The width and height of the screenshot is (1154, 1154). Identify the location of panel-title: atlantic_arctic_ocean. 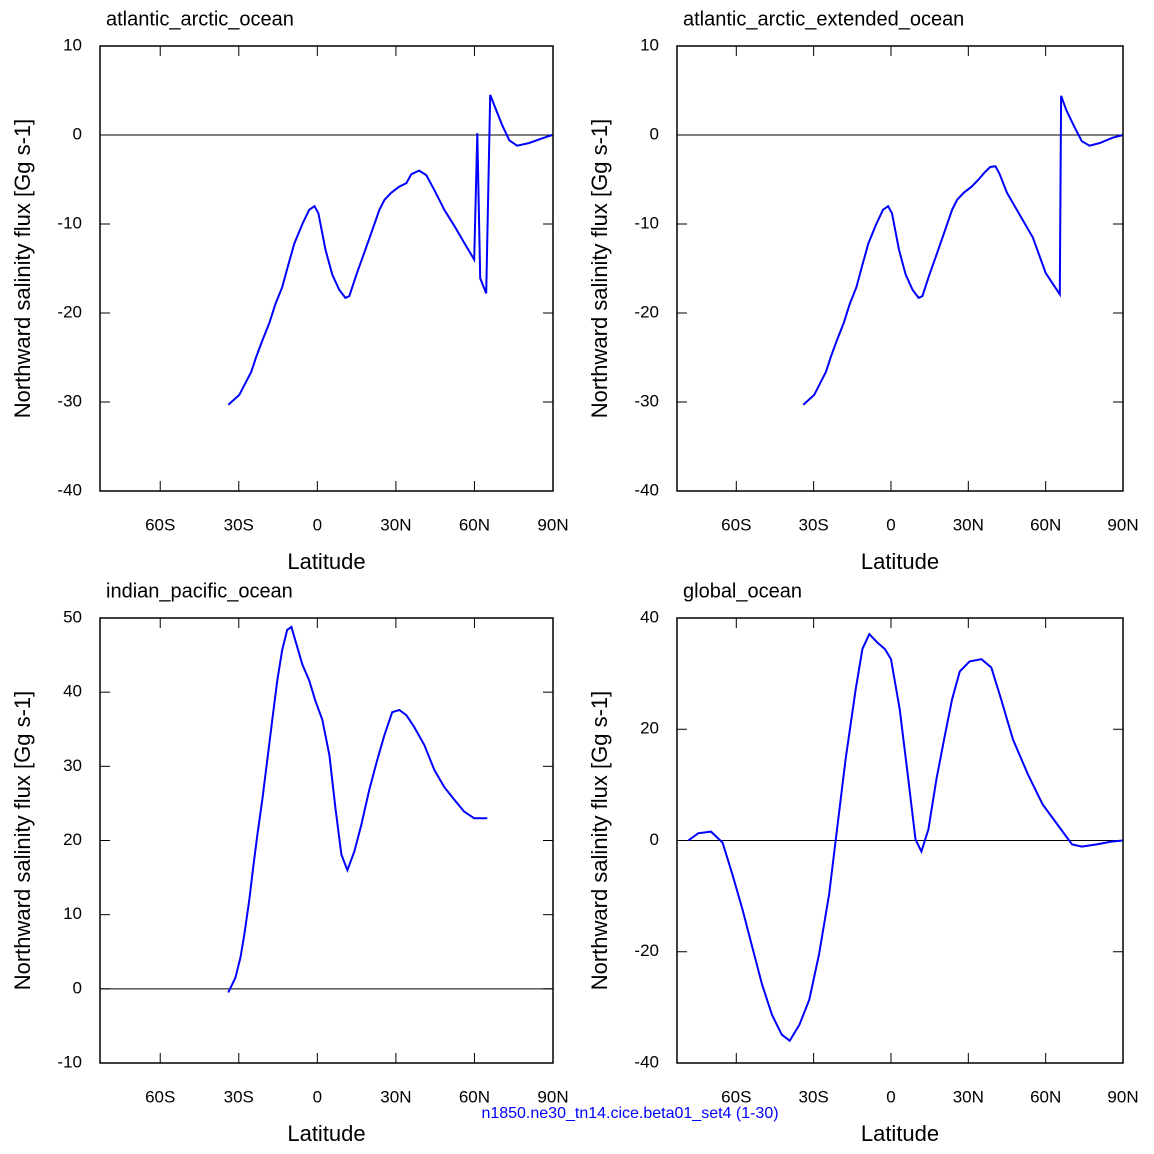
(200, 19).